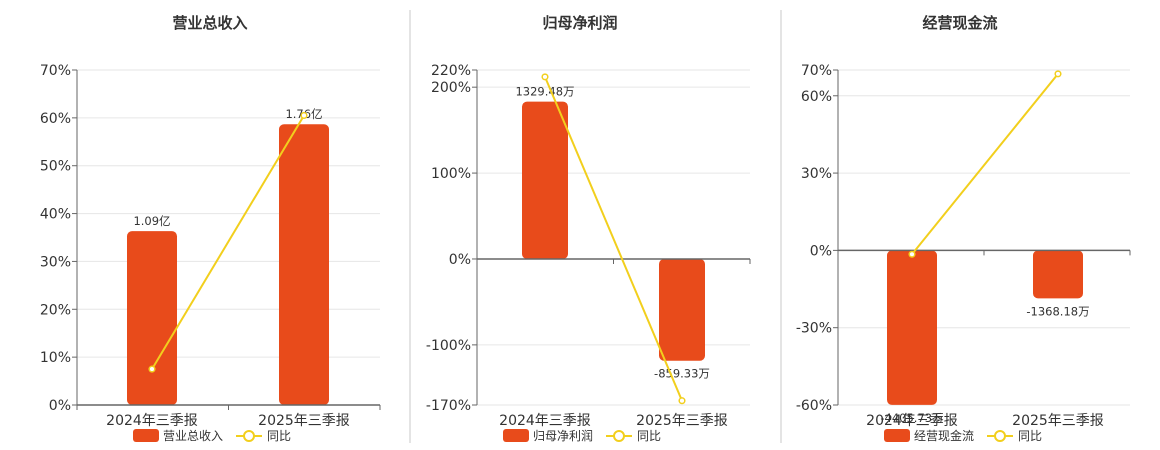 This screenshot has width=1160, height=450. Describe the element at coordinates (55, 167) in the screenshot. I see `y-tick-label: 50%` at that location.